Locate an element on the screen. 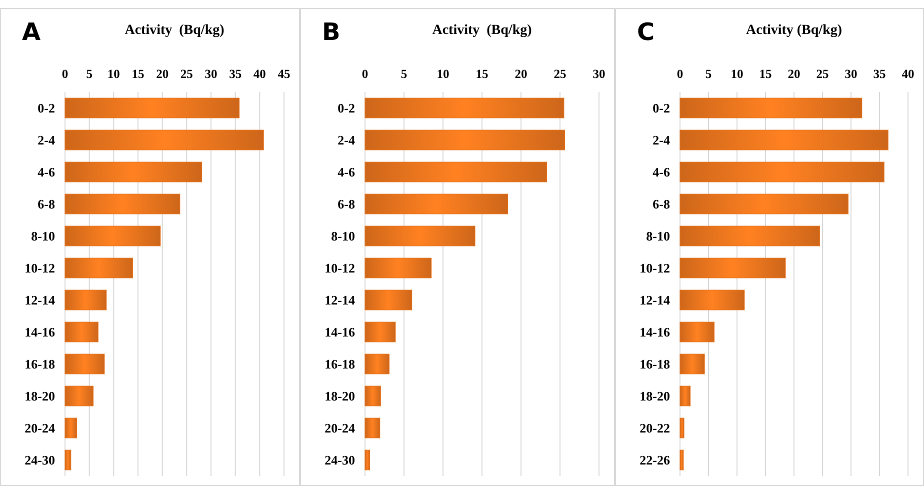 The image size is (924, 487). chart-title: A is located at coordinates (31, 32).